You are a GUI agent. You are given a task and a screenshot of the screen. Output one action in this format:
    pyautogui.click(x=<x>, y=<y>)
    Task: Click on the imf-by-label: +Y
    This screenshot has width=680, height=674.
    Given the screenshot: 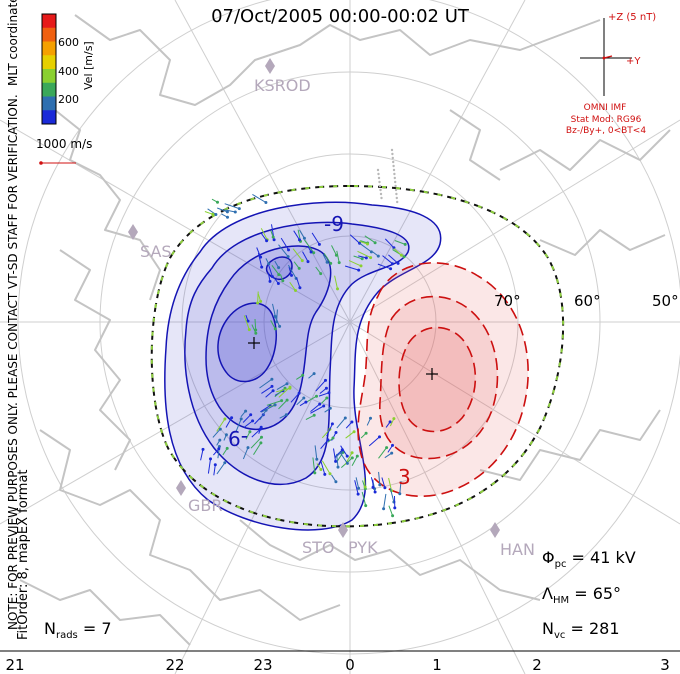 What is the action you would take?
    pyautogui.click(x=633, y=61)
    